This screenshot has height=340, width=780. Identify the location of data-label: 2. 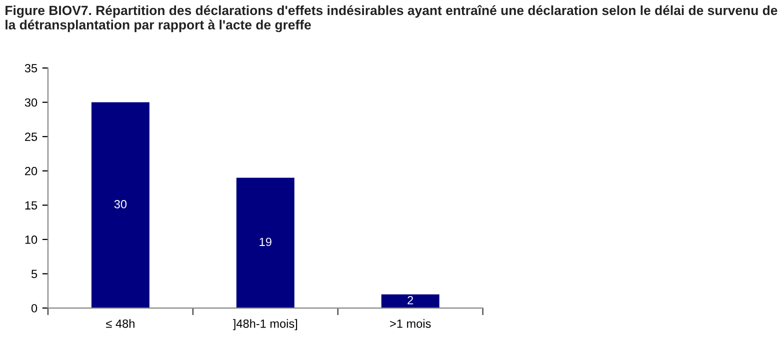
(411, 300).